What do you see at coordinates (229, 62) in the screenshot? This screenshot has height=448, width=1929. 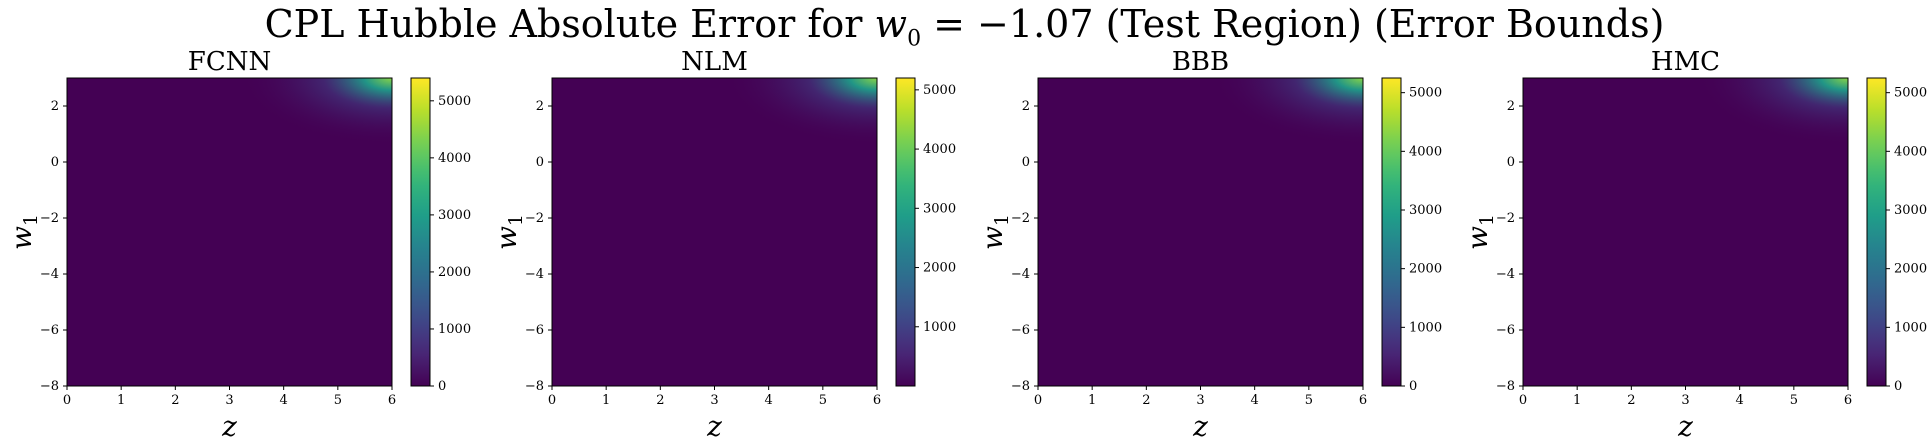 I see `subplot-title: FCNN` at bounding box center [229, 62].